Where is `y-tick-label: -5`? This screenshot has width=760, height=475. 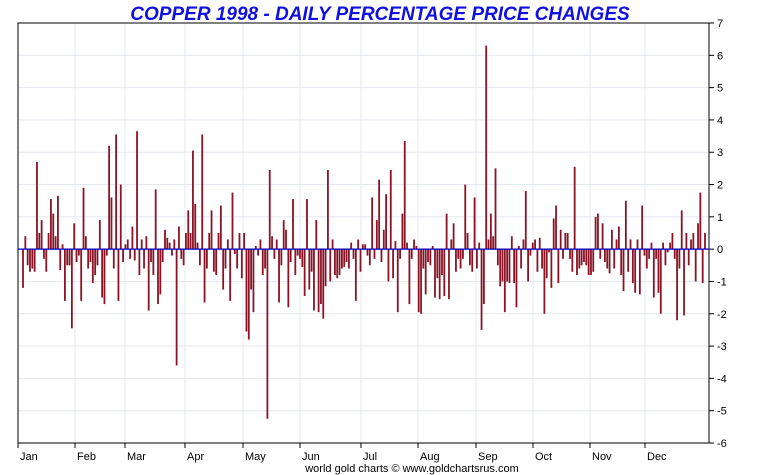 y-tick-label: -5 is located at coordinates (722, 412).